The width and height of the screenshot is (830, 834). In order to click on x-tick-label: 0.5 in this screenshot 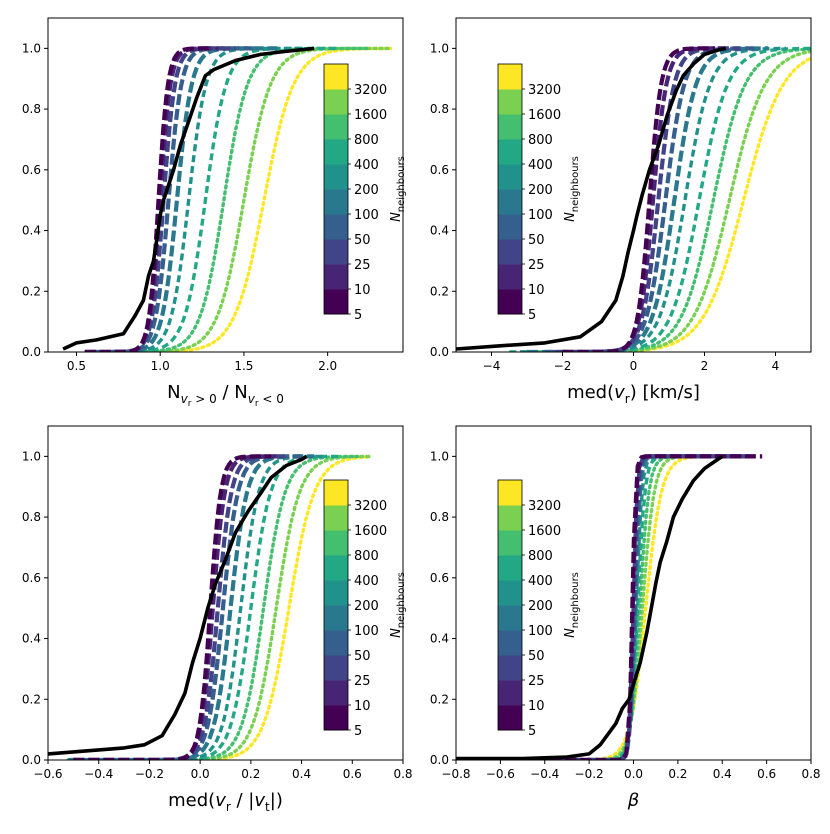, I will do `click(76, 366)`.